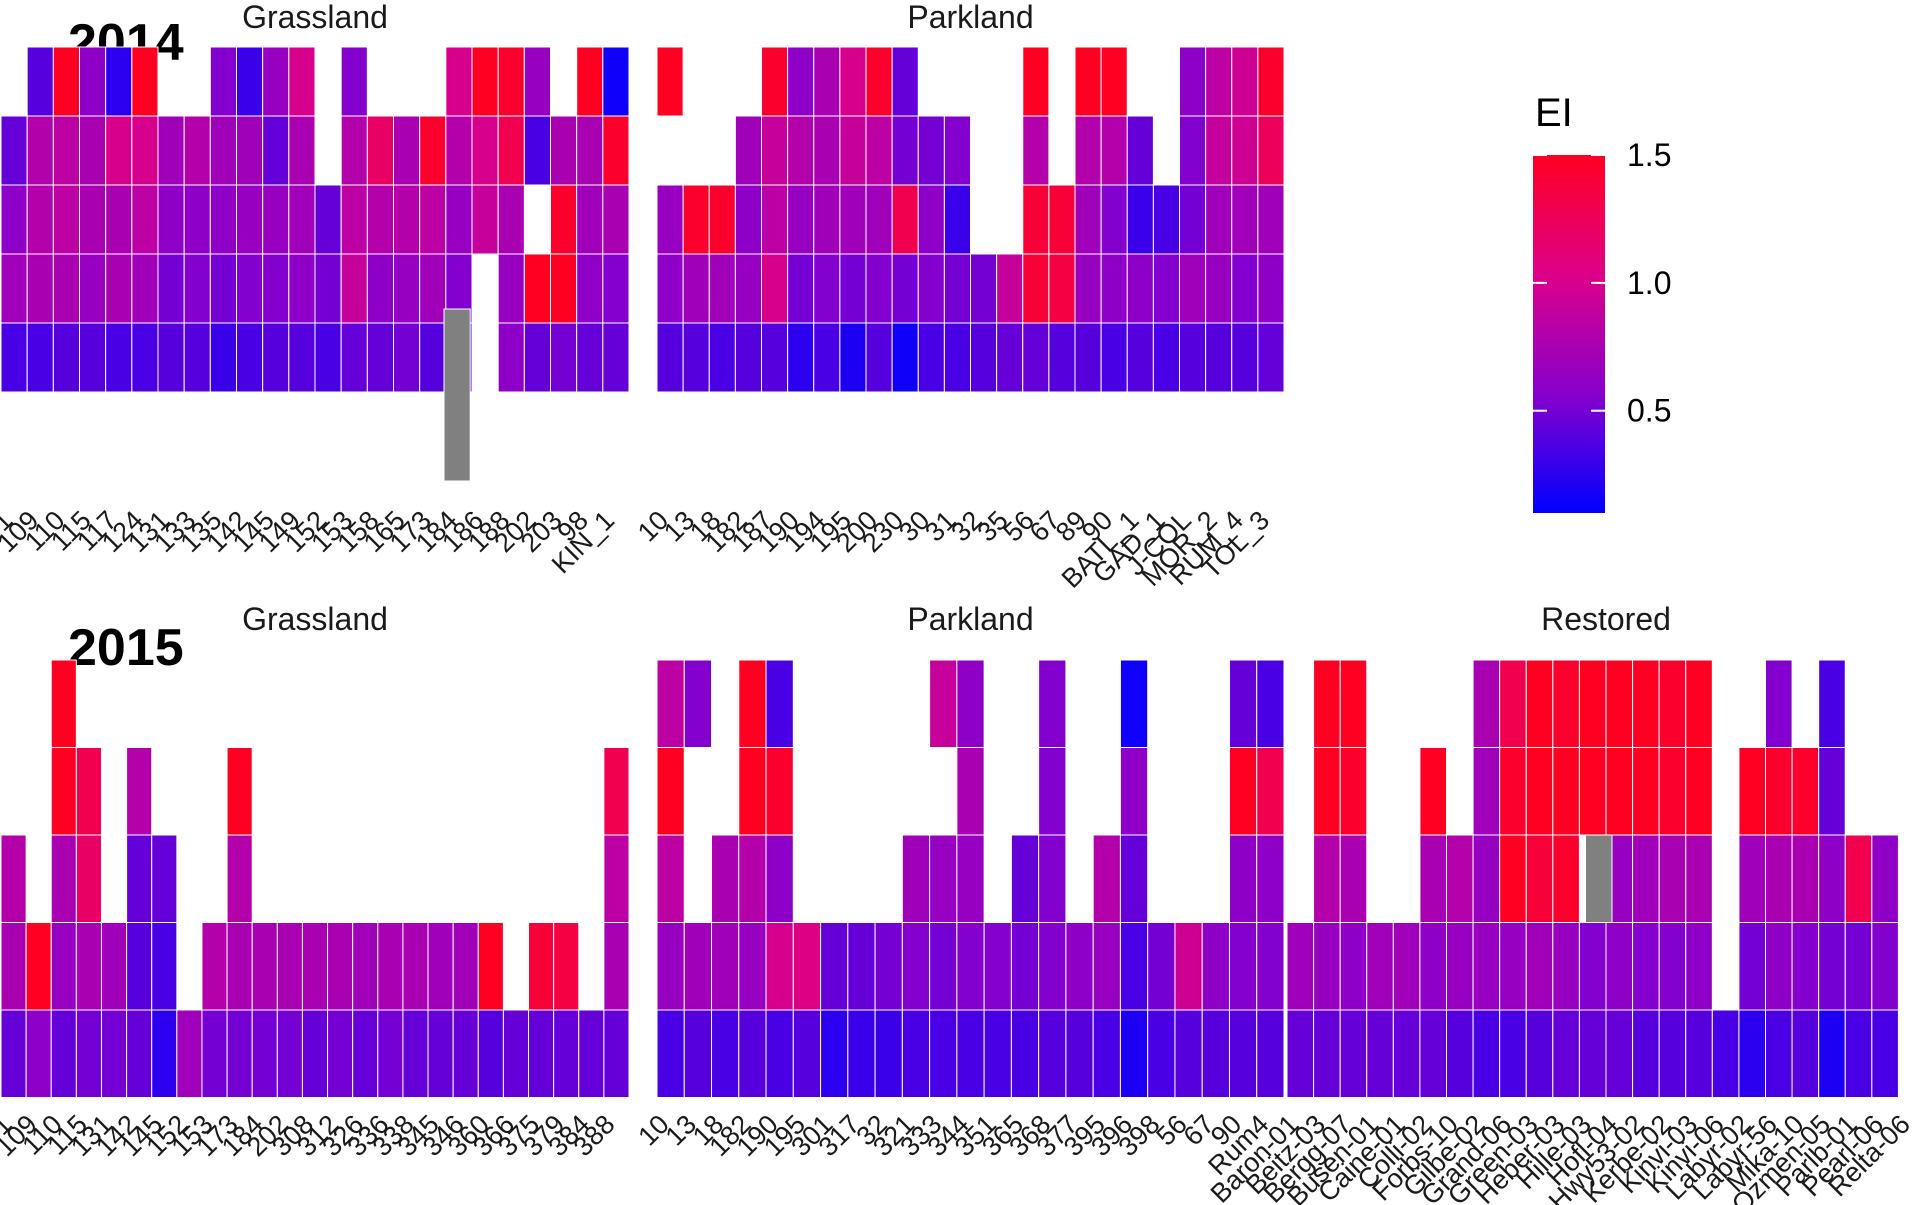 The width and height of the screenshot is (1927, 1205). I want to click on na-cell, so click(1599, 878).